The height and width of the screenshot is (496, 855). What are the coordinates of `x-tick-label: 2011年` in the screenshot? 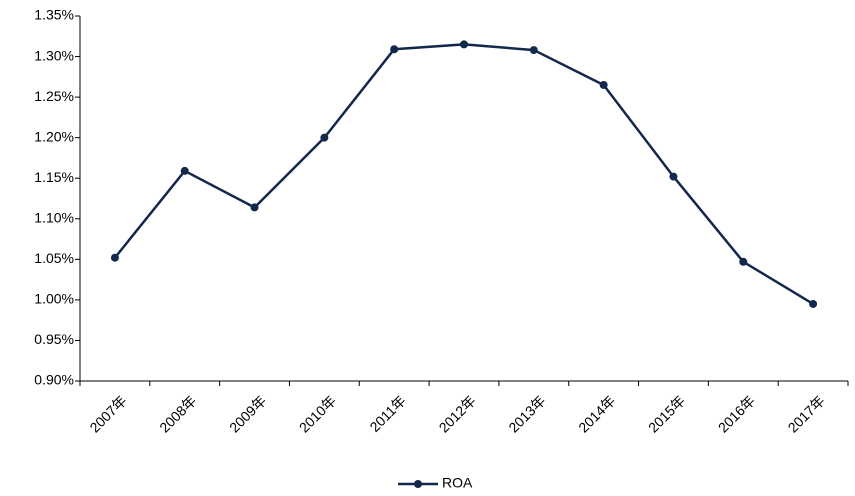 It's located at (387, 413).